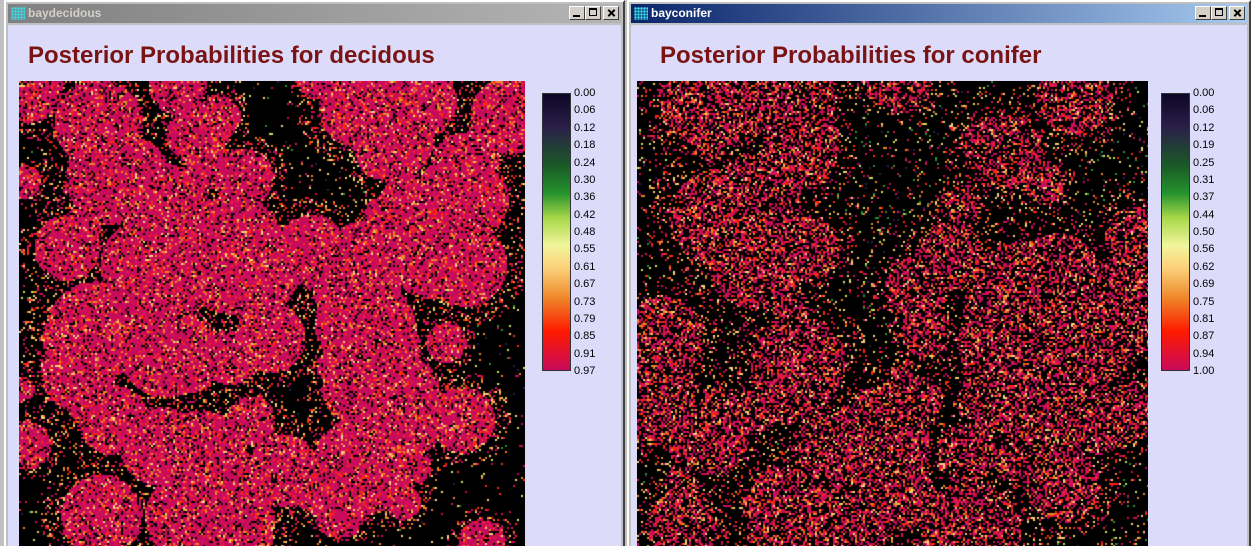 The width and height of the screenshot is (1251, 546). What do you see at coordinates (1204, 284) in the screenshot?
I see `legend-tick-label: 0.69` at bounding box center [1204, 284].